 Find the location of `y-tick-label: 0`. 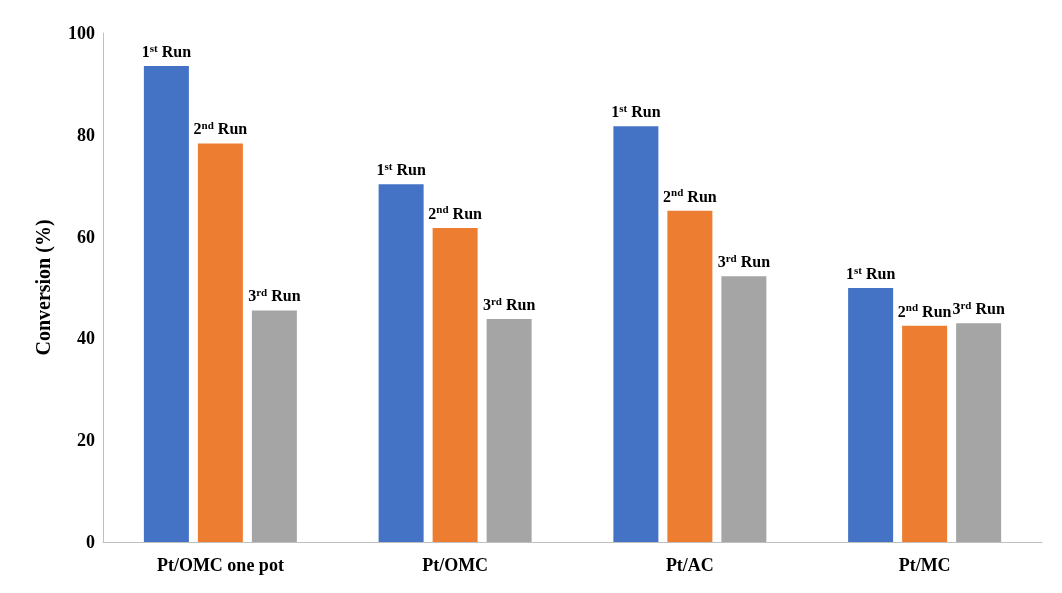

y-tick-label: 0 is located at coordinates (90, 542).